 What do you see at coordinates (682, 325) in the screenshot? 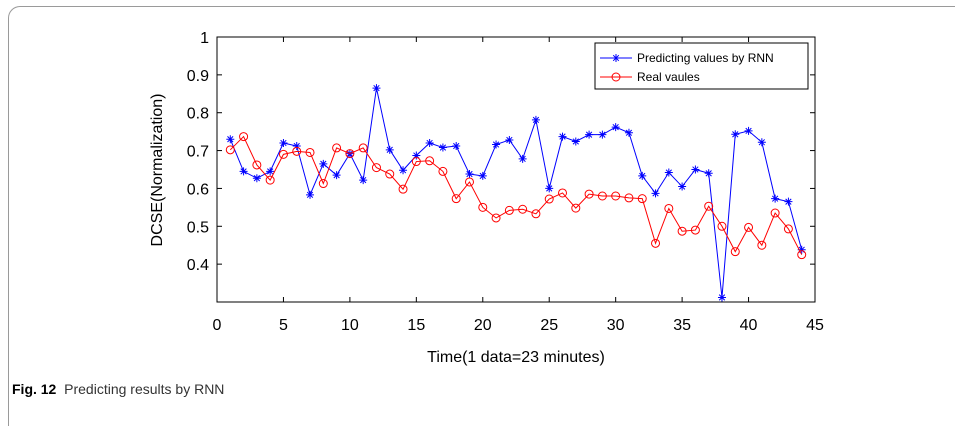
I see `x-tick-label: 35` at bounding box center [682, 325].